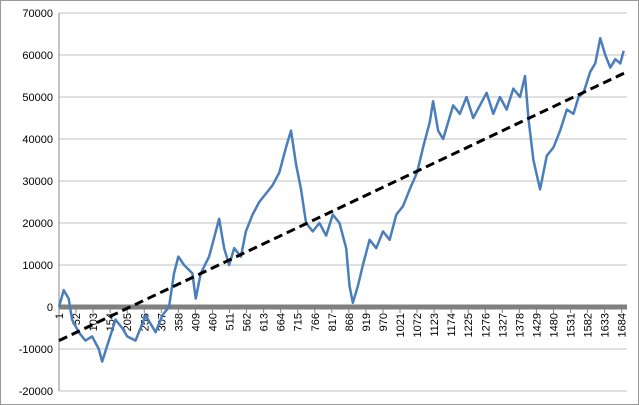  Describe the element at coordinates (196, 322) in the screenshot. I see `x-tick-label: 409` at that location.